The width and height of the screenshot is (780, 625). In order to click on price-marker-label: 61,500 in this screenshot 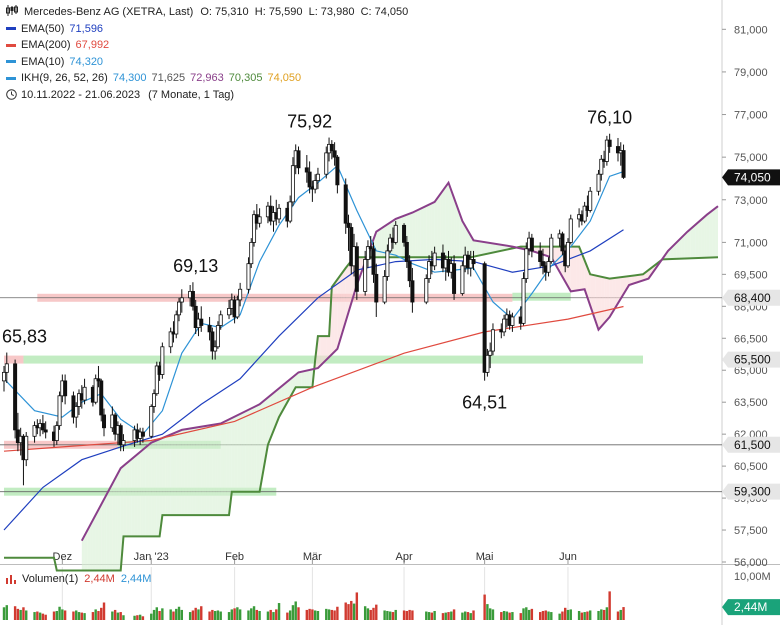, I will do `click(752, 445)`.